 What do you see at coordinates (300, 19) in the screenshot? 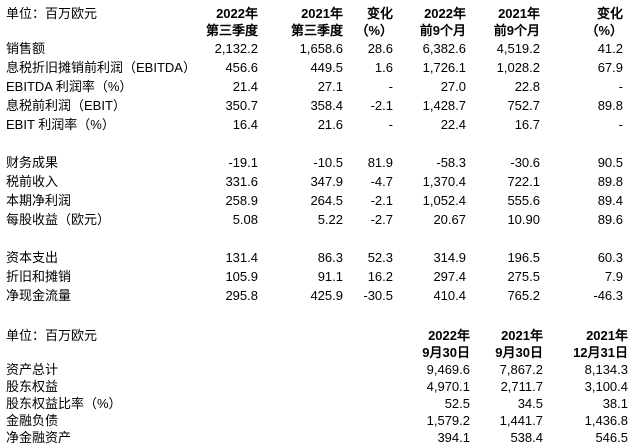
I see `col-header-2021-q3: 2021年 第三季度` at bounding box center [300, 19].